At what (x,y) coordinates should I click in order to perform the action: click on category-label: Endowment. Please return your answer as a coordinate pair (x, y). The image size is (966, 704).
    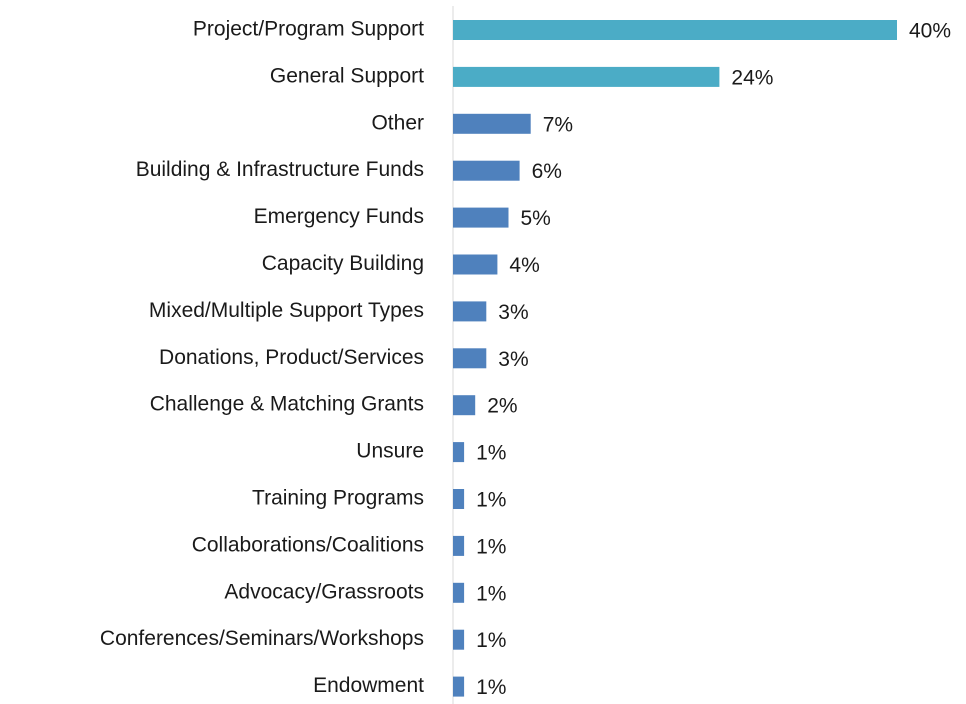
    Looking at the image, I should click on (368, 685).